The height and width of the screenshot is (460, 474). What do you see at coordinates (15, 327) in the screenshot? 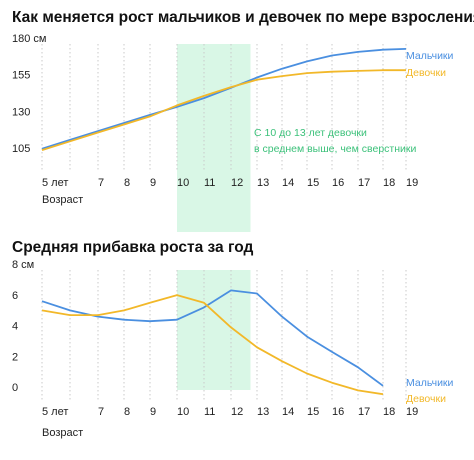
I see `chart2-y-tick-label: 4` at bounding box center [15, 327].